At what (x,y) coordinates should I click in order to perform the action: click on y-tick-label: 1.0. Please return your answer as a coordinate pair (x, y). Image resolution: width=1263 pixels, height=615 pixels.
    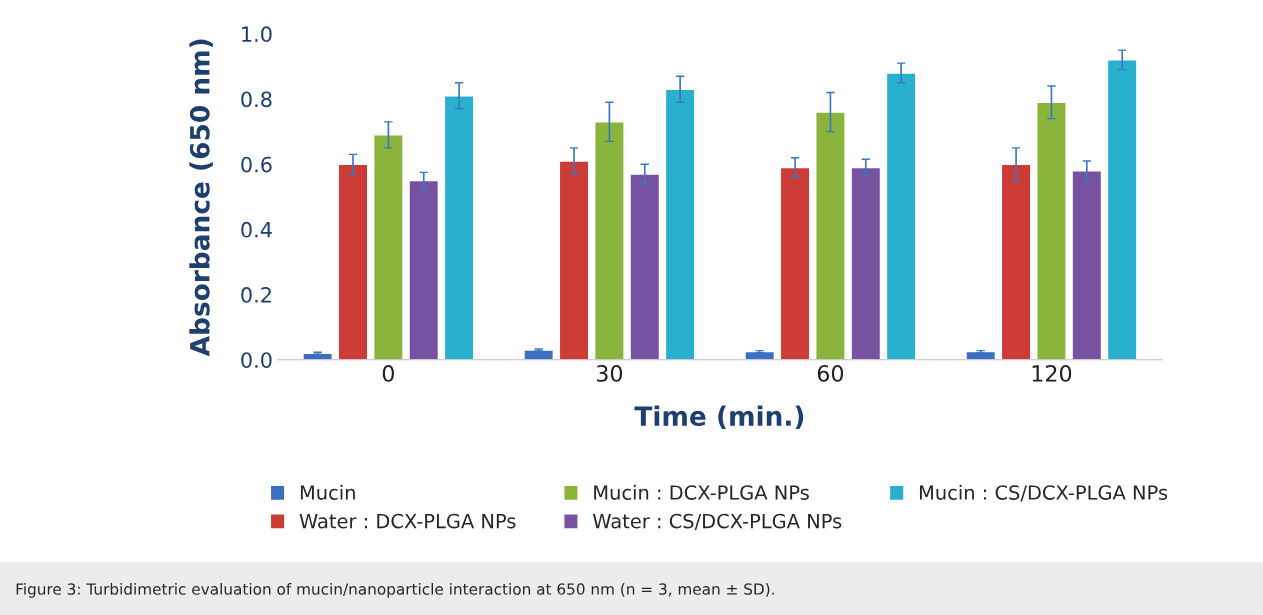
    Looking at the image, I should click on (257, 34).